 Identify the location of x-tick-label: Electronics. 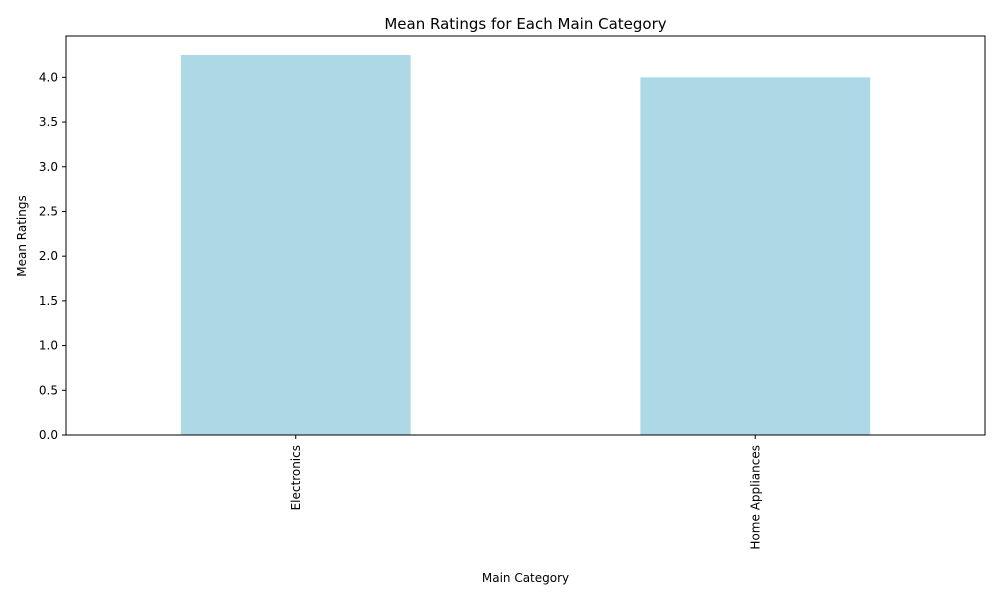
(296, 477).